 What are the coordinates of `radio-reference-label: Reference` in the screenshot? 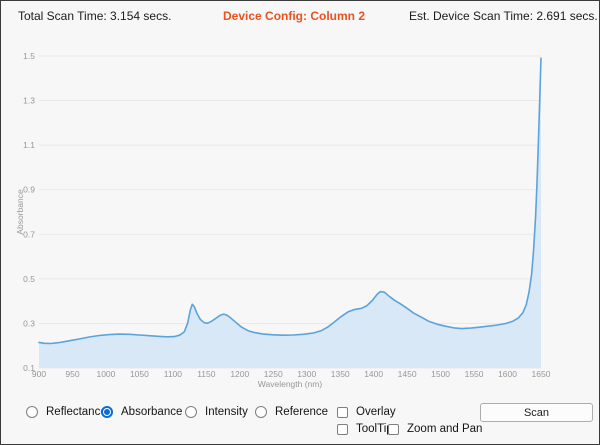 It's located at (302, 412).